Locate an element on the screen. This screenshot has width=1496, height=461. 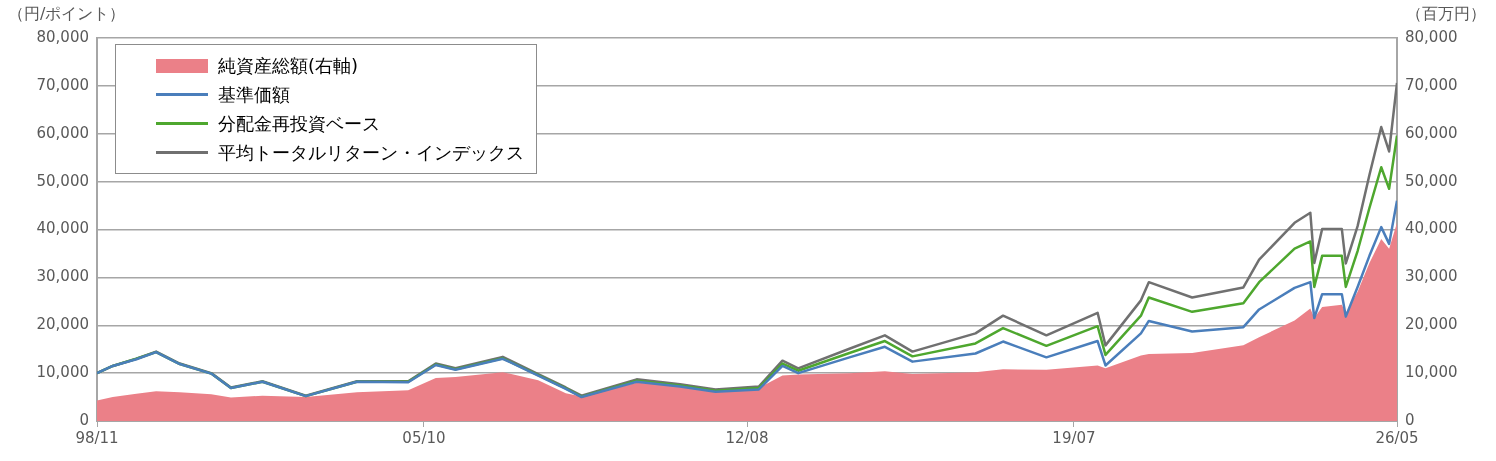
y2-tick-label: 10,000 is located at coordinates (1431, 372).